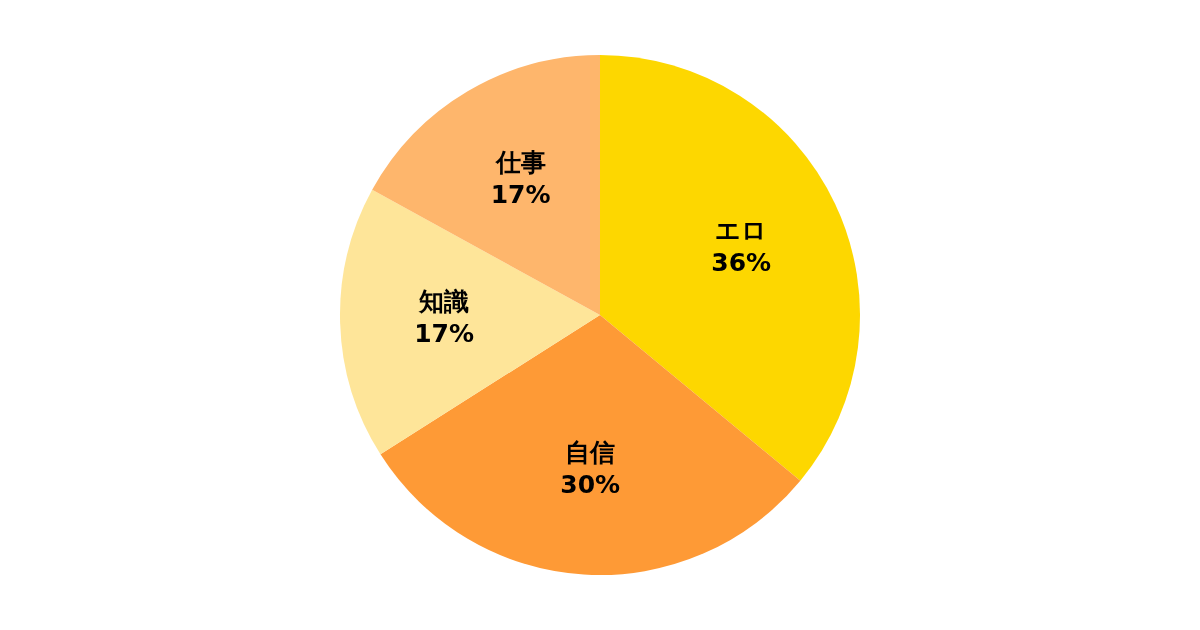 This screenshot has height=630, width=1200. What do you see at coordinates (444, 302) in the screenshot?
I see `slice-label: 知識` at bounding box center [444, 302].